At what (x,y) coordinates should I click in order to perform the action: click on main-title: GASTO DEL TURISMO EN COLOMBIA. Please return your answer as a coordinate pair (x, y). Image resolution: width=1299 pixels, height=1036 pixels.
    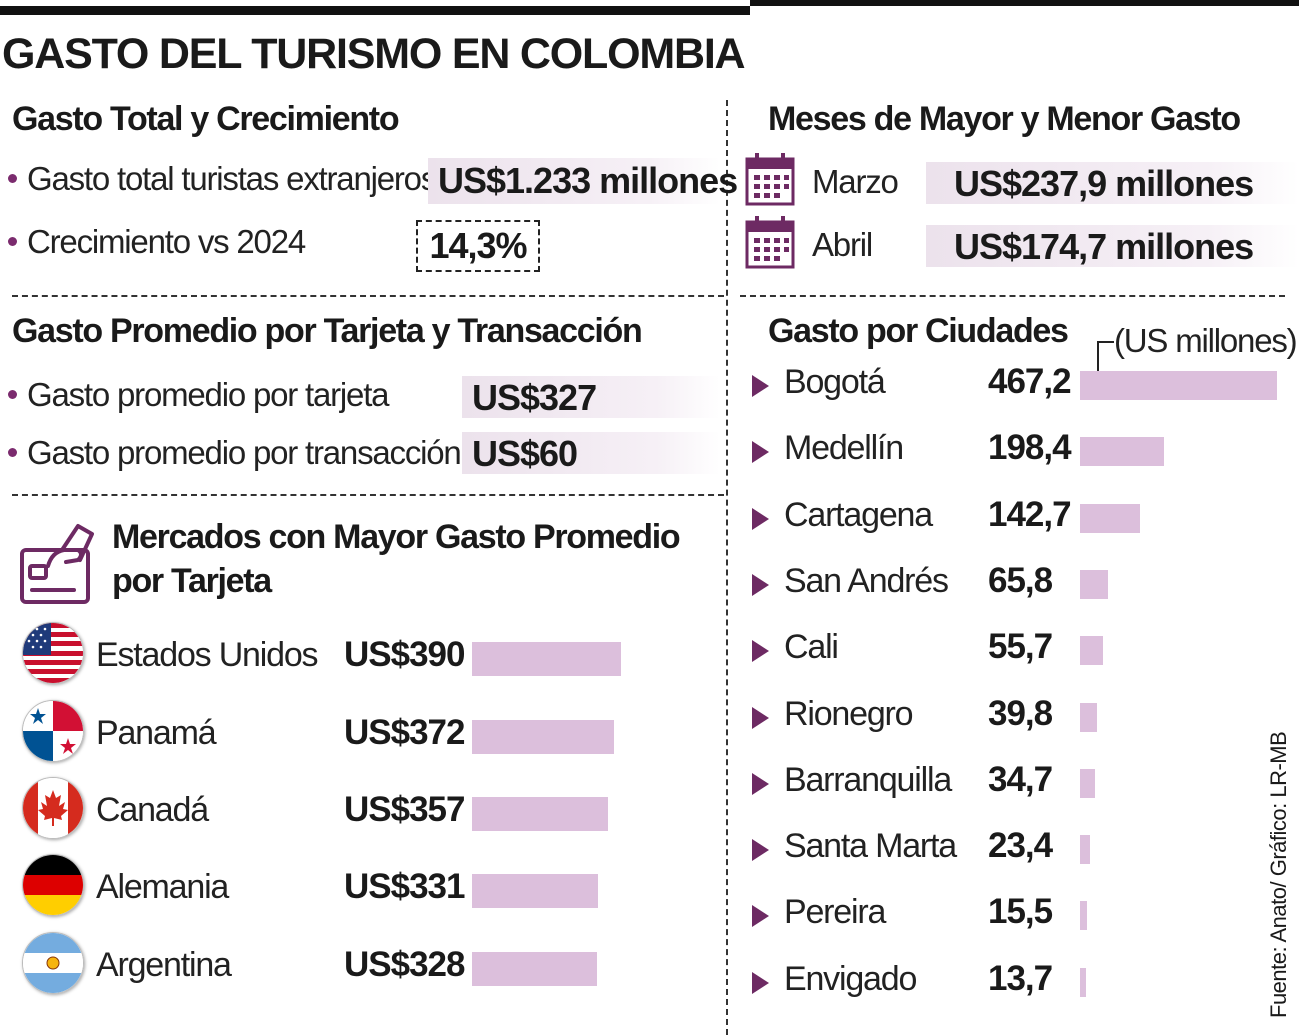
    Looking at the image, I should click on (374, 54).